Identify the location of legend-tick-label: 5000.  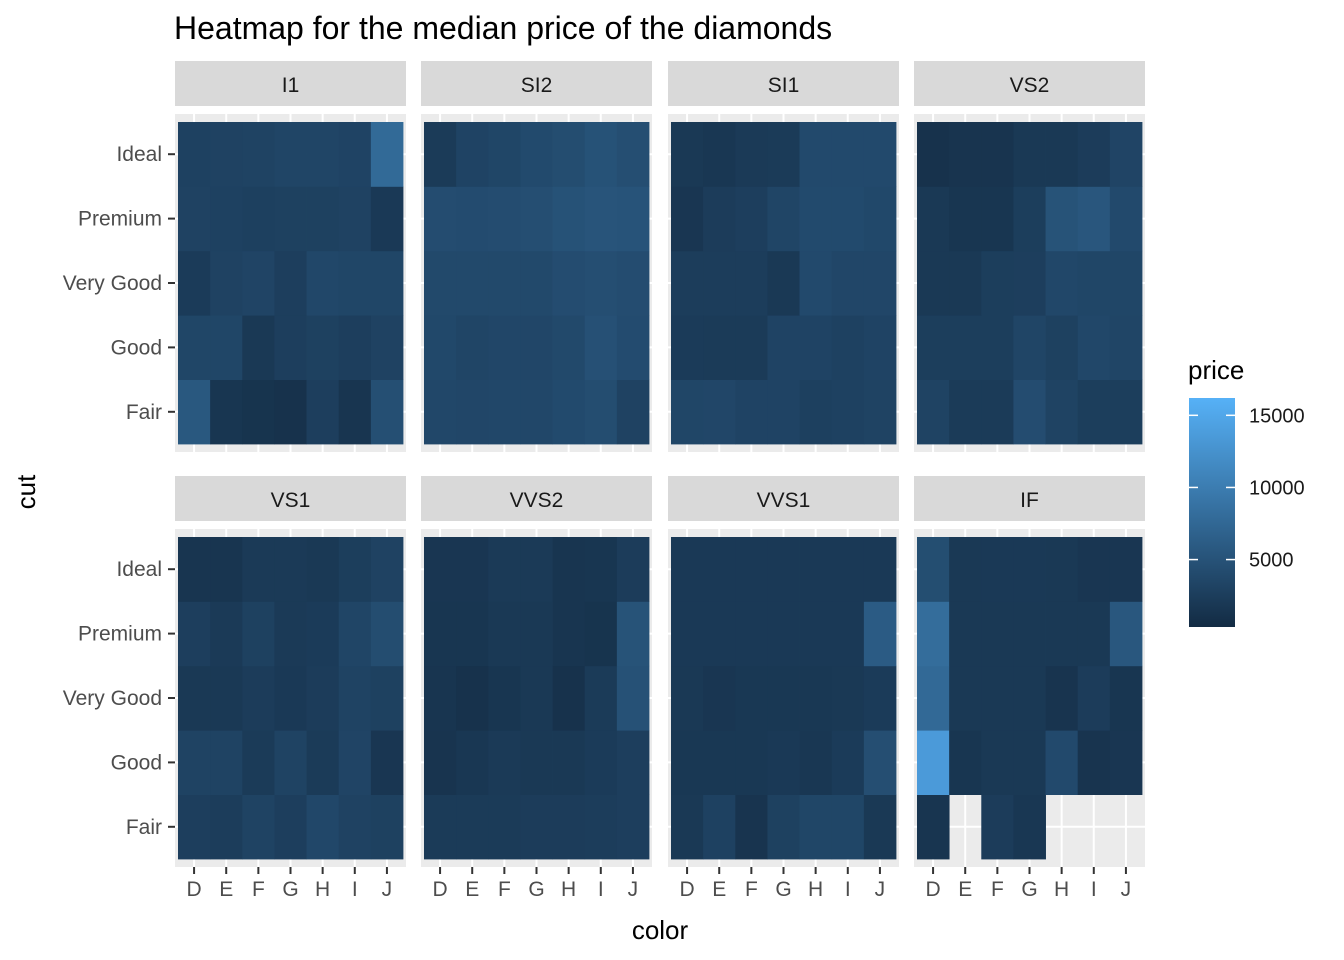
(1271, 561).